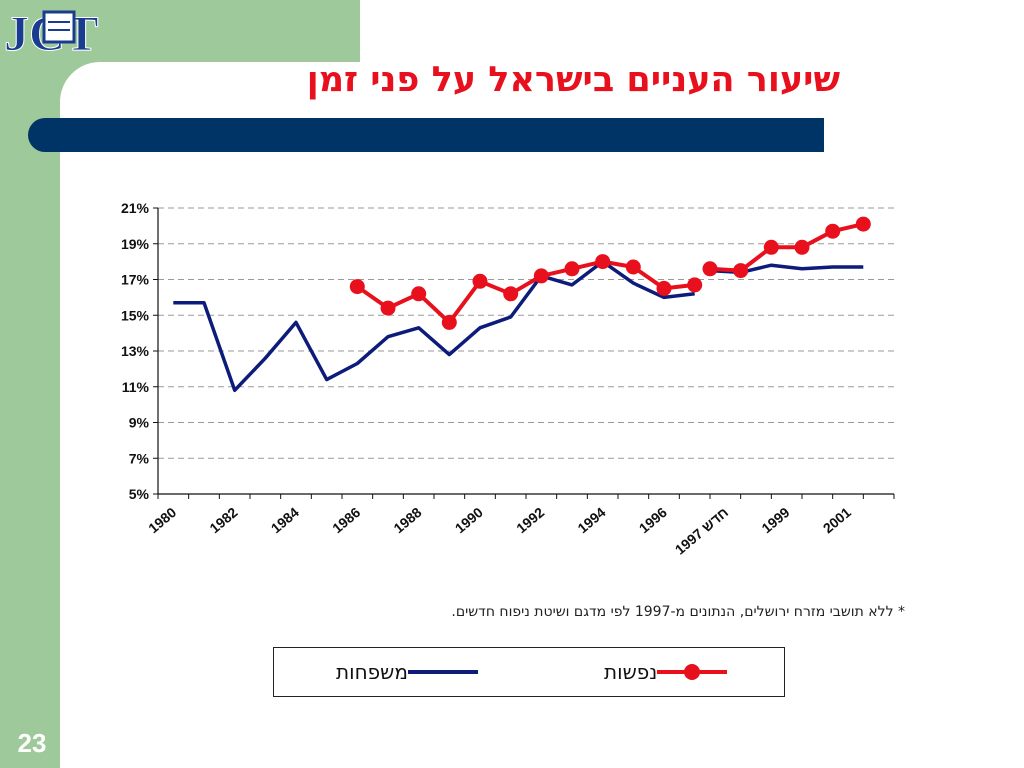 The width and height of the screenshot is (1024, 768). I want to click on y-tick-label: 17%, so click(135, 280).